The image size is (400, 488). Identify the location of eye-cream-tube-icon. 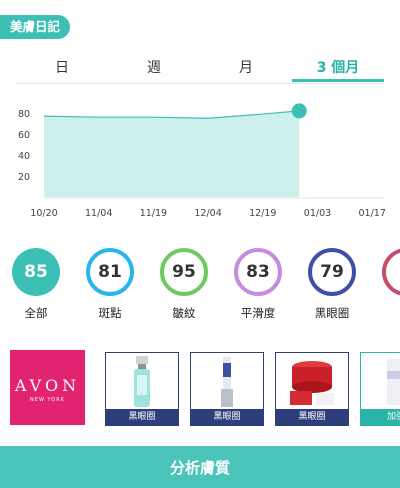
(227, 382).